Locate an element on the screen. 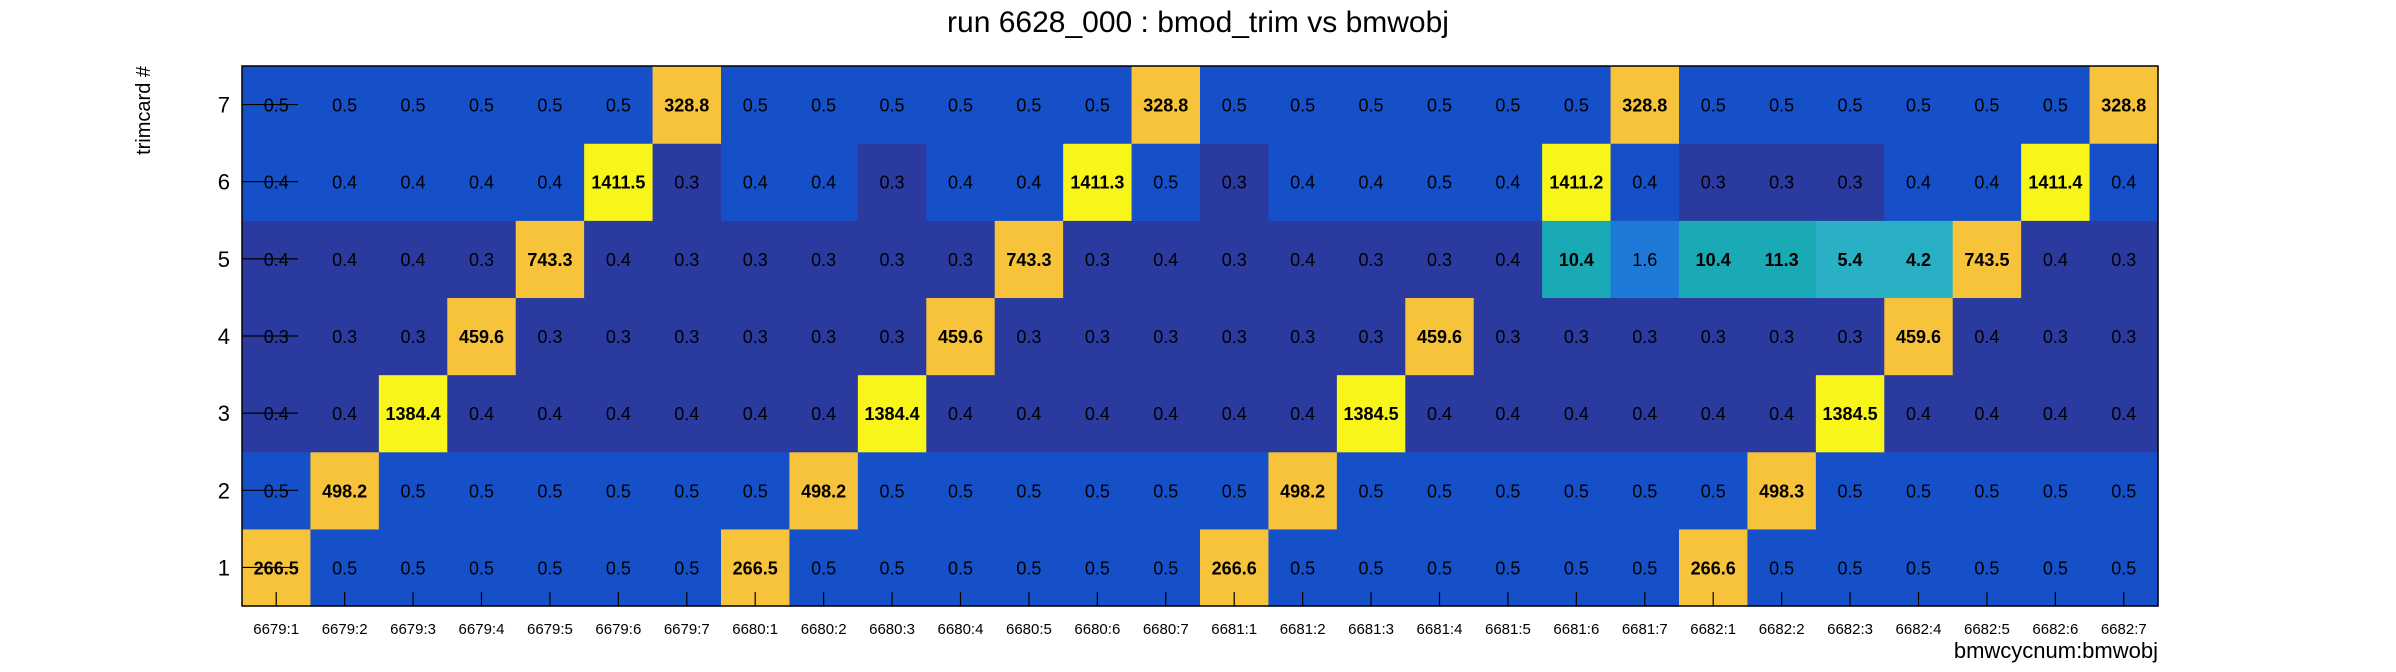 Image resolution: width=2396 pixels, height=672 pixels. cell-value-label: 498.2 is located at coordinates (344, 491).